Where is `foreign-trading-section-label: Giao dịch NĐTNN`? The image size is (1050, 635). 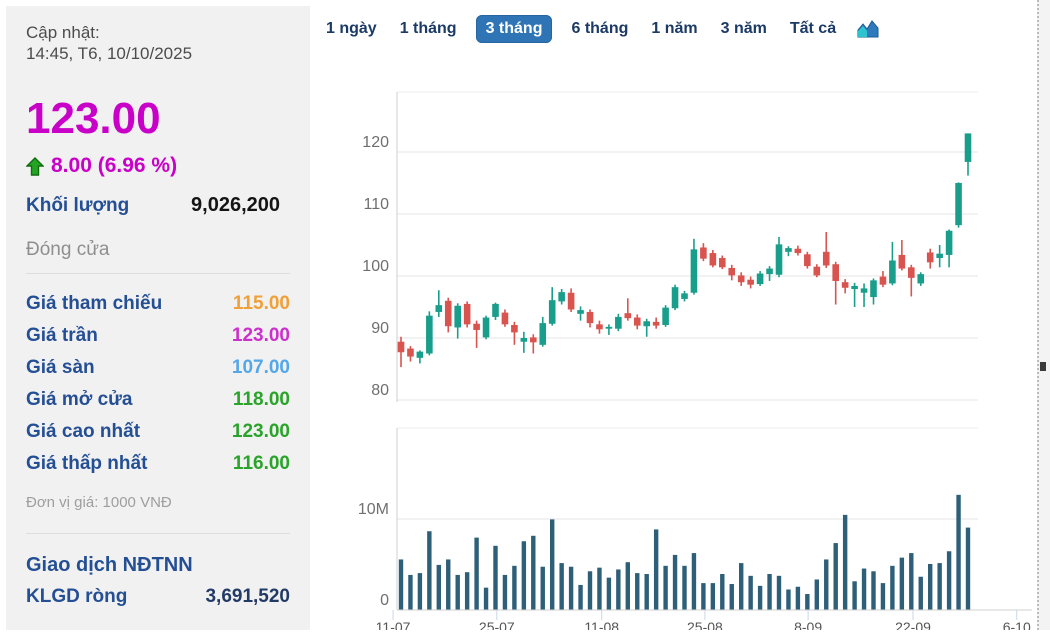
foreign-trading-section-label: Giao dịch NĐTNN is located at coordinates (109, 565).